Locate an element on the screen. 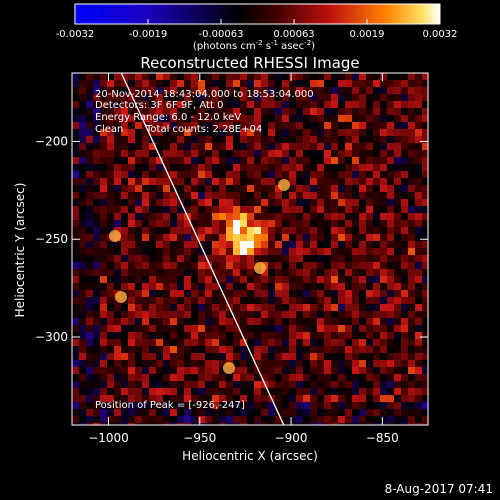 Image resolution: width=500 pixels, height=500 pixels. colorbar is located at coordinates (257, 14).